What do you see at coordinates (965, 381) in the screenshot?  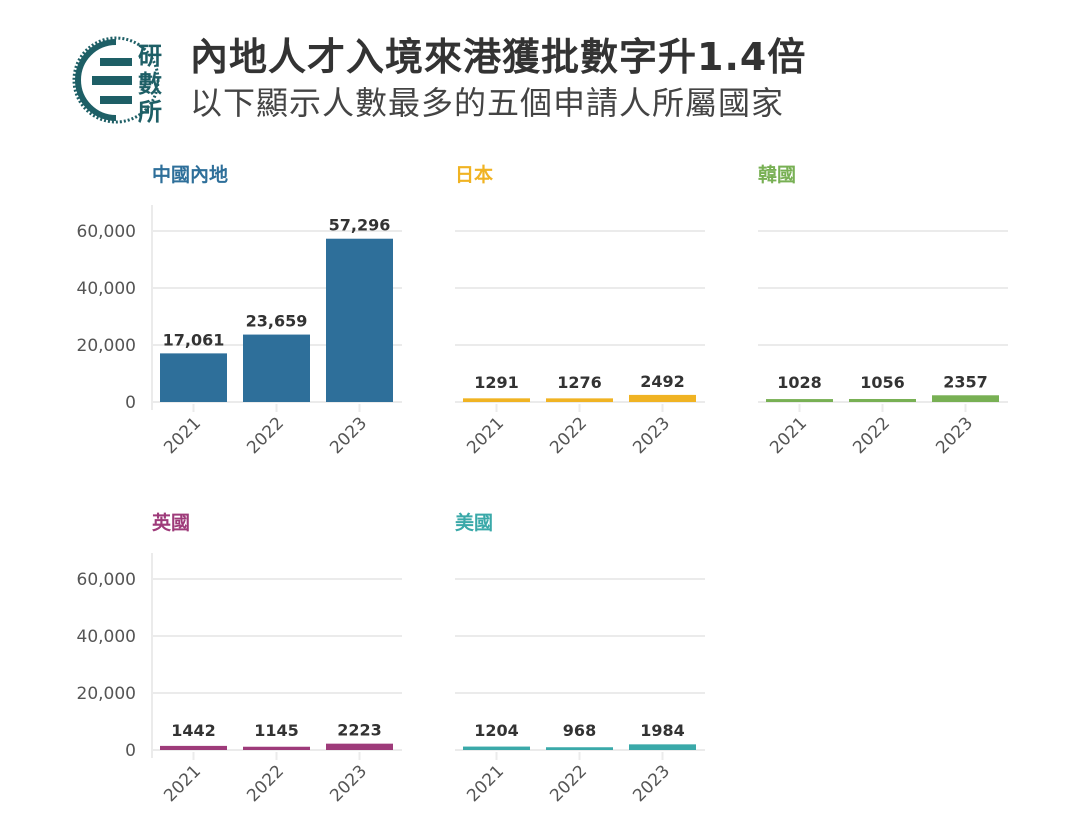 I see `data-label: 2357` at bounding box center [965, 381].